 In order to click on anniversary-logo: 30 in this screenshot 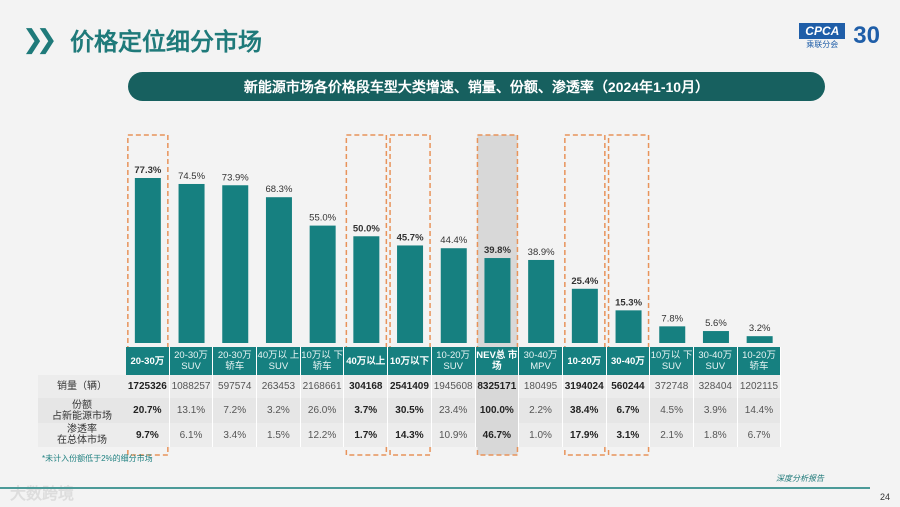, I will do `click(866, 35)`.